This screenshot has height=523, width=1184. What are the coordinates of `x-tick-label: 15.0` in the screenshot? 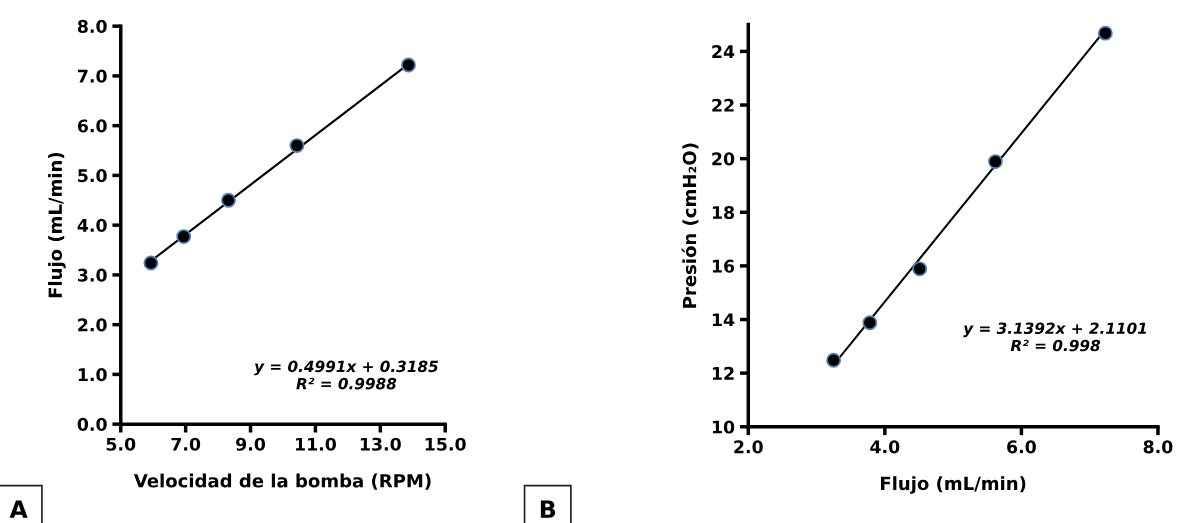 It's located at (445, 444).